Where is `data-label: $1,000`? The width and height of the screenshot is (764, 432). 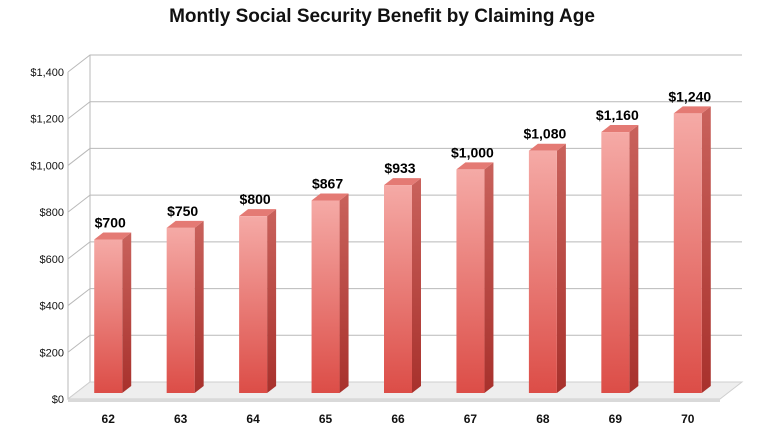 data-label: $1,000 is located at coordinates (472, 152).